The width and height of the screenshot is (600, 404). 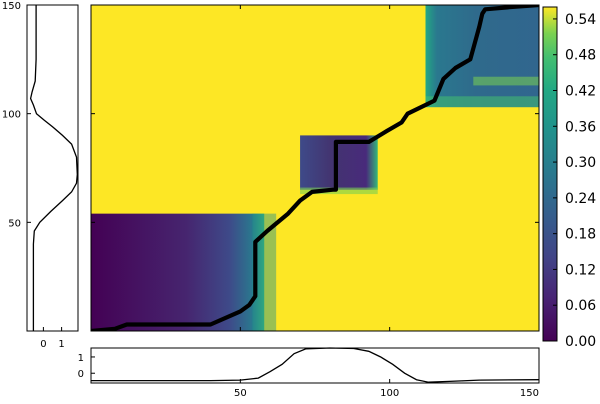 I want to click on colorbar-tick-label: 0.00, so click(x=580, y=342).